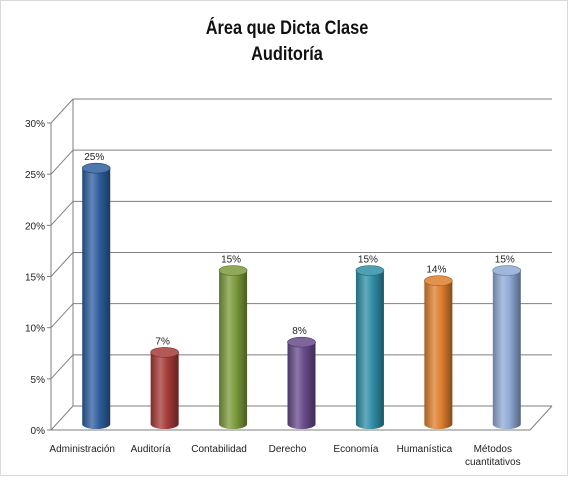 This screenshot has height=482, width=574. I want to click on y-tick-label: 20%, so click(35, 226).